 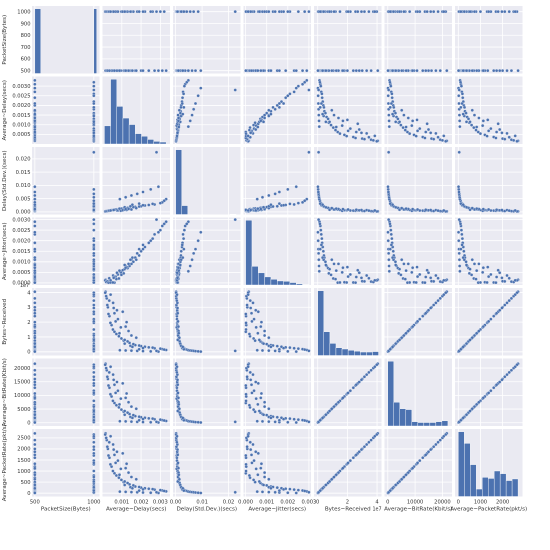 What do you see at coordinates (480, 503) in the screenshot?
I see `x-tick-label: 1000` at bounding box center [480, 503].